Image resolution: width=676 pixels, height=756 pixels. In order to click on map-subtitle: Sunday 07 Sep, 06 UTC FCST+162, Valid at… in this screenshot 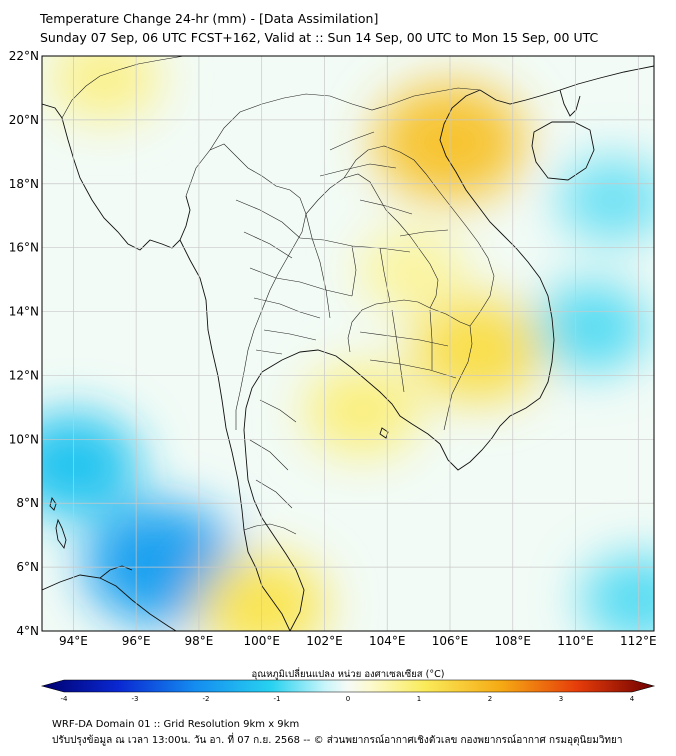, I will do `click(319, 37)`.